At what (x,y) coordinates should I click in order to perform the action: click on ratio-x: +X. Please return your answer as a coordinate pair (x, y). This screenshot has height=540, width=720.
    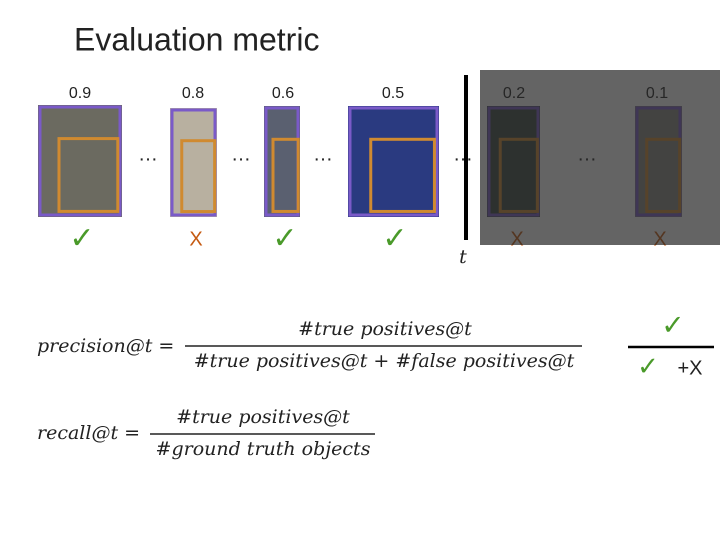
    Looking at the image, I should click on (689, 368).